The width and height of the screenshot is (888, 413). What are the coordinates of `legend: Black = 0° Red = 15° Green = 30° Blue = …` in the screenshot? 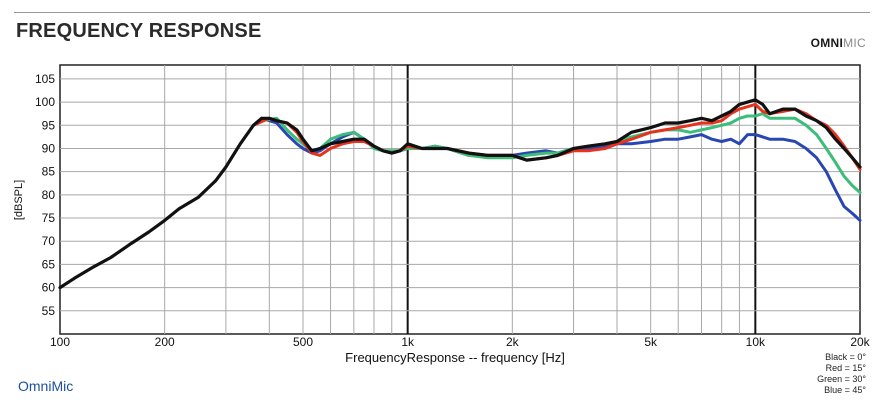 It's located at (841, 374).